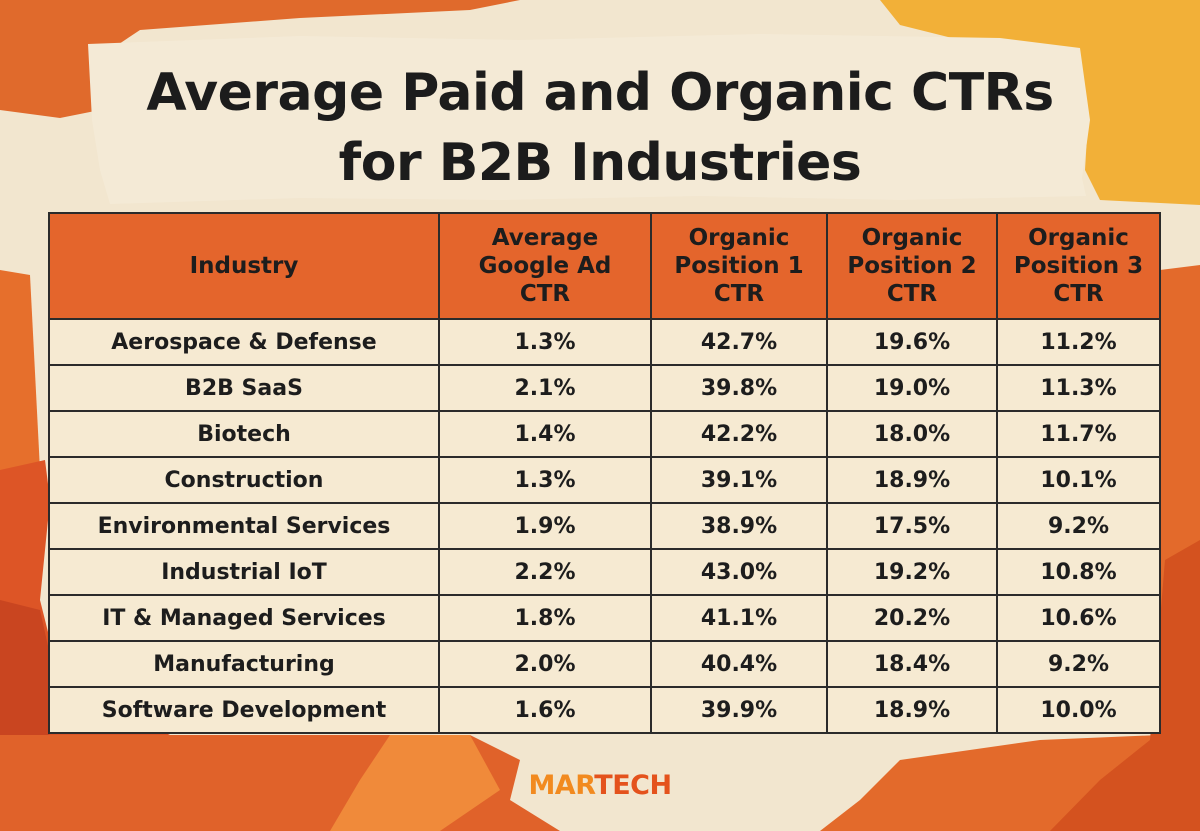 Image resolution: width=1200 pixels, height=831 pixels. What do you see at coordinates (561, 785) in the screenshot?
I see `logo-part-mar: MAR` at bounding box center [561, 785].